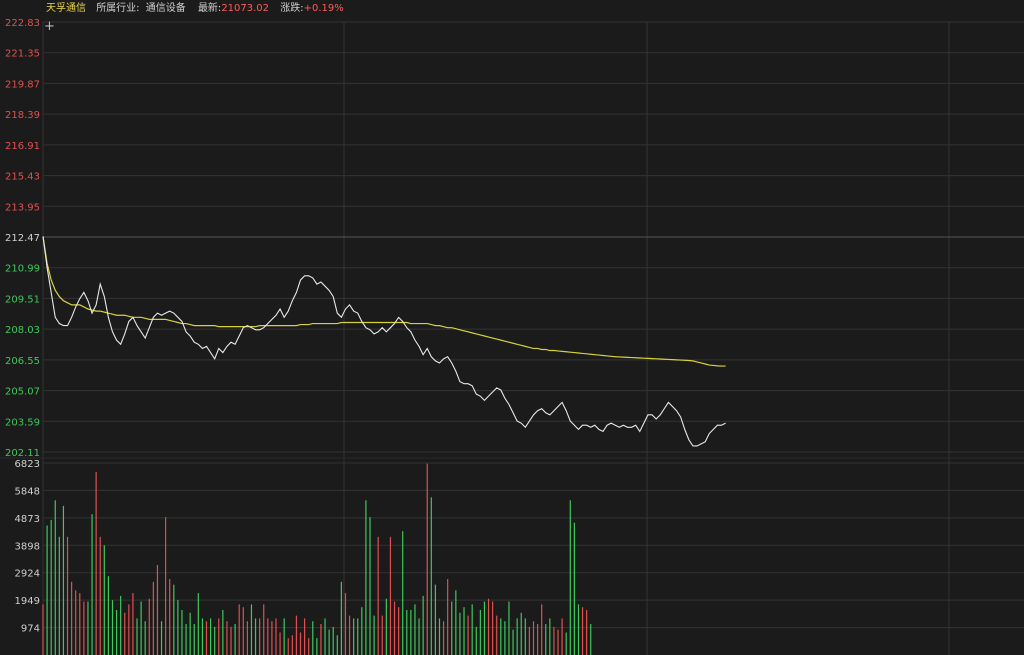  I want to click on volume-axis: 6823 5848 4873 3898 2924 1949 974, so click(27, 547).